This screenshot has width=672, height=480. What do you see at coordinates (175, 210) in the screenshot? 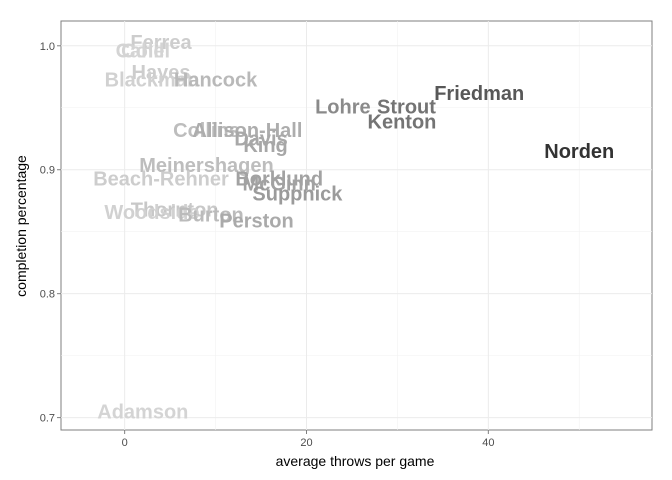
I see `point-label: Thornton` at bounding box center [175, 210].